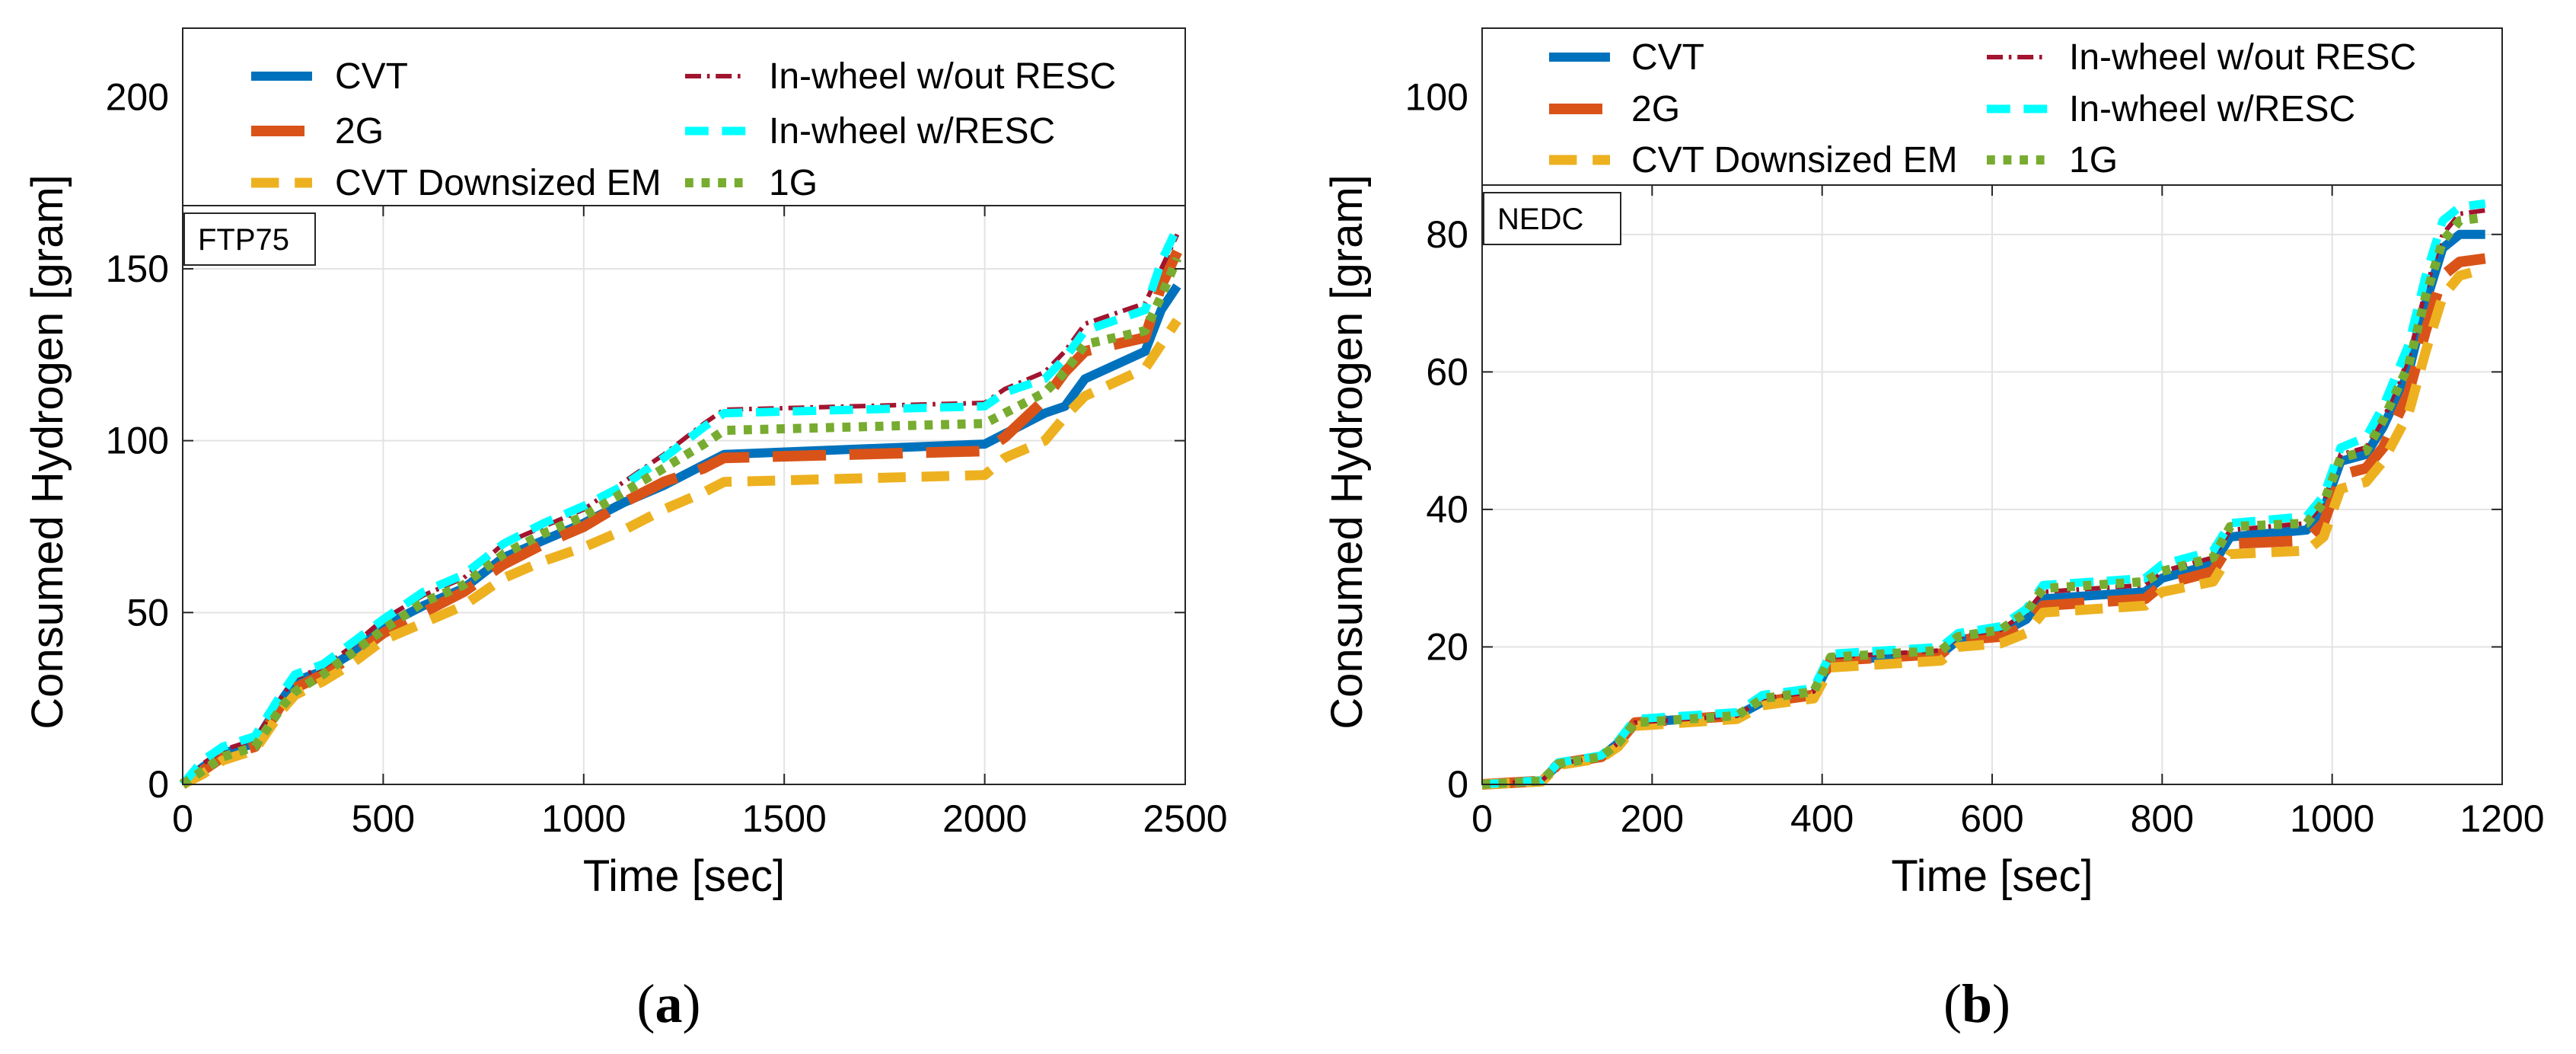 Image resolution: width=2576 pixels, height=1054 pixels. Describe the element at coordinates (1540, 219) in the screenshot. I see `cycle-tag-label: NEDC` at that location.